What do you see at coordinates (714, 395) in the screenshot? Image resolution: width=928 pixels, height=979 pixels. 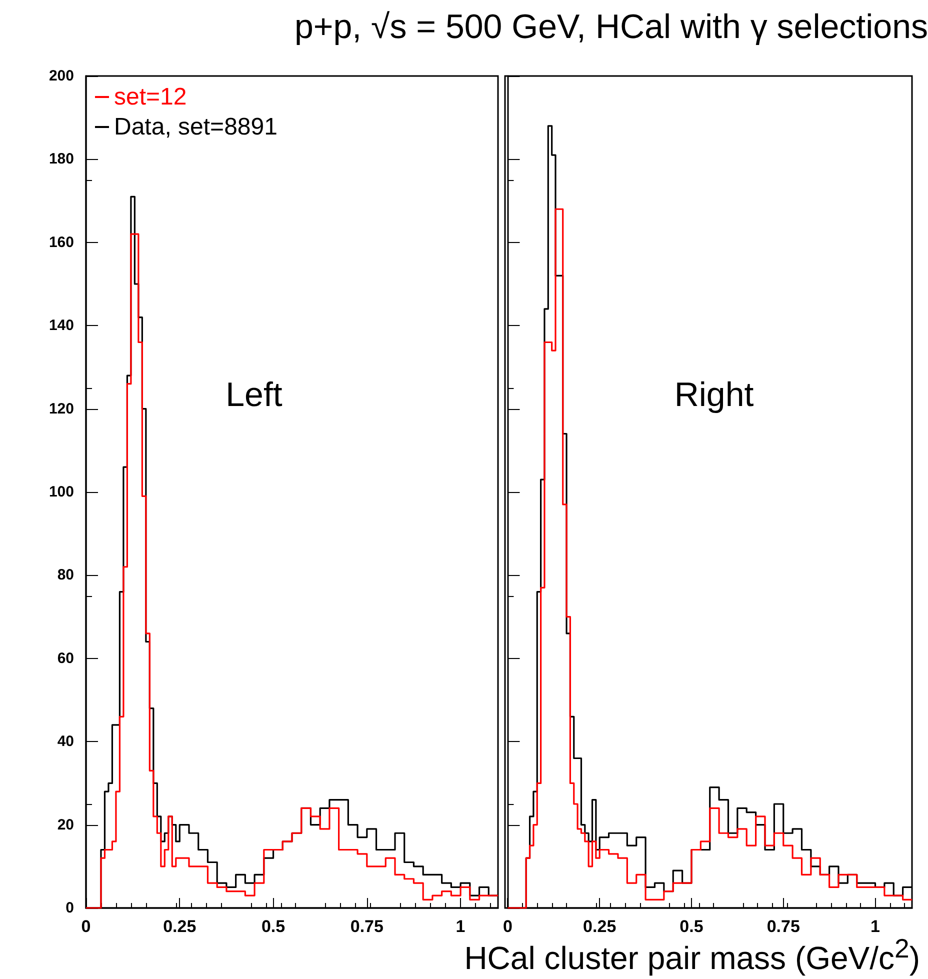 I see `annotation: Right` at bounding box center [714, 395].